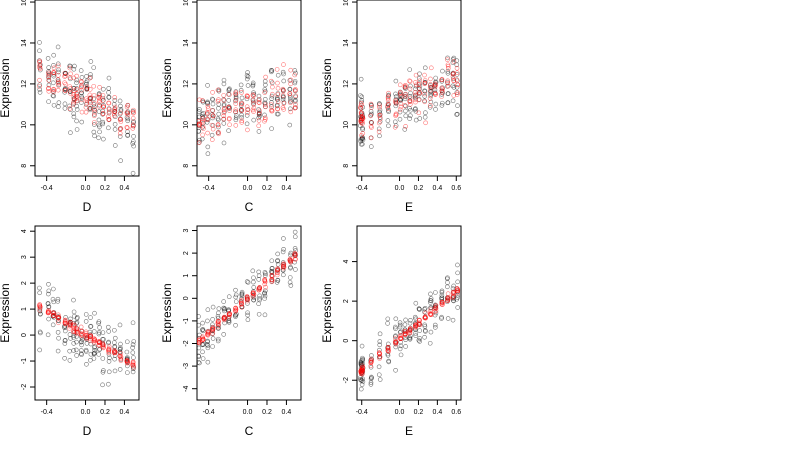  Describe the element at coordinates (419, 412) in the screenshot. I see `x-tick-label: 0.2` at that location.